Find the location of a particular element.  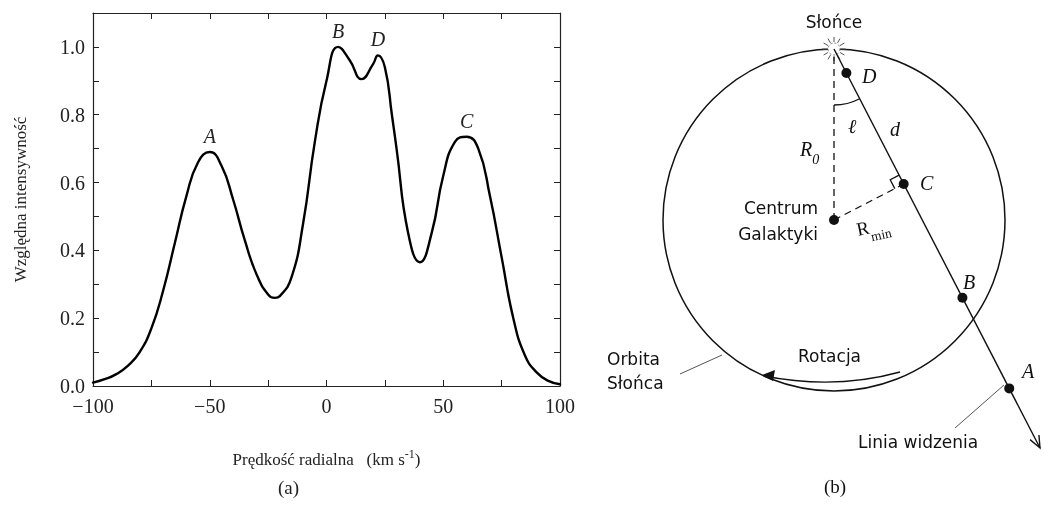

text: Rotacja is located at coordinates (830, 356).